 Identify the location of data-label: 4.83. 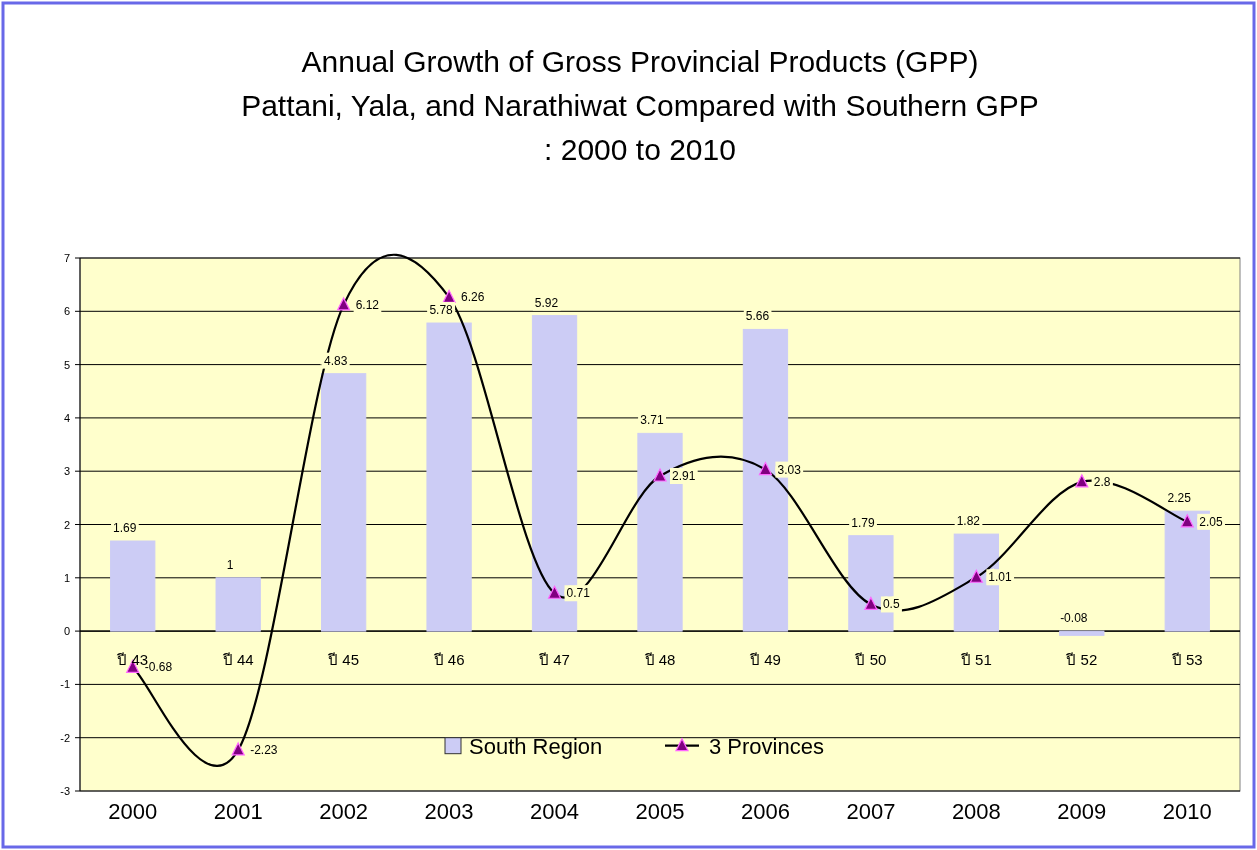
(335, 360).